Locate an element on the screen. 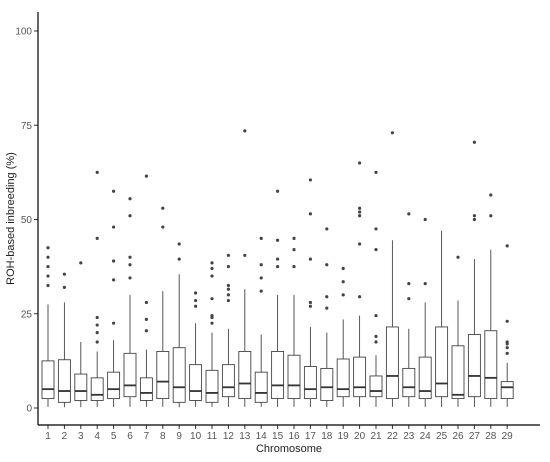 This screenshot has height=462, width=550. x-tick-label: 7 is located at coordinates (147, 436).